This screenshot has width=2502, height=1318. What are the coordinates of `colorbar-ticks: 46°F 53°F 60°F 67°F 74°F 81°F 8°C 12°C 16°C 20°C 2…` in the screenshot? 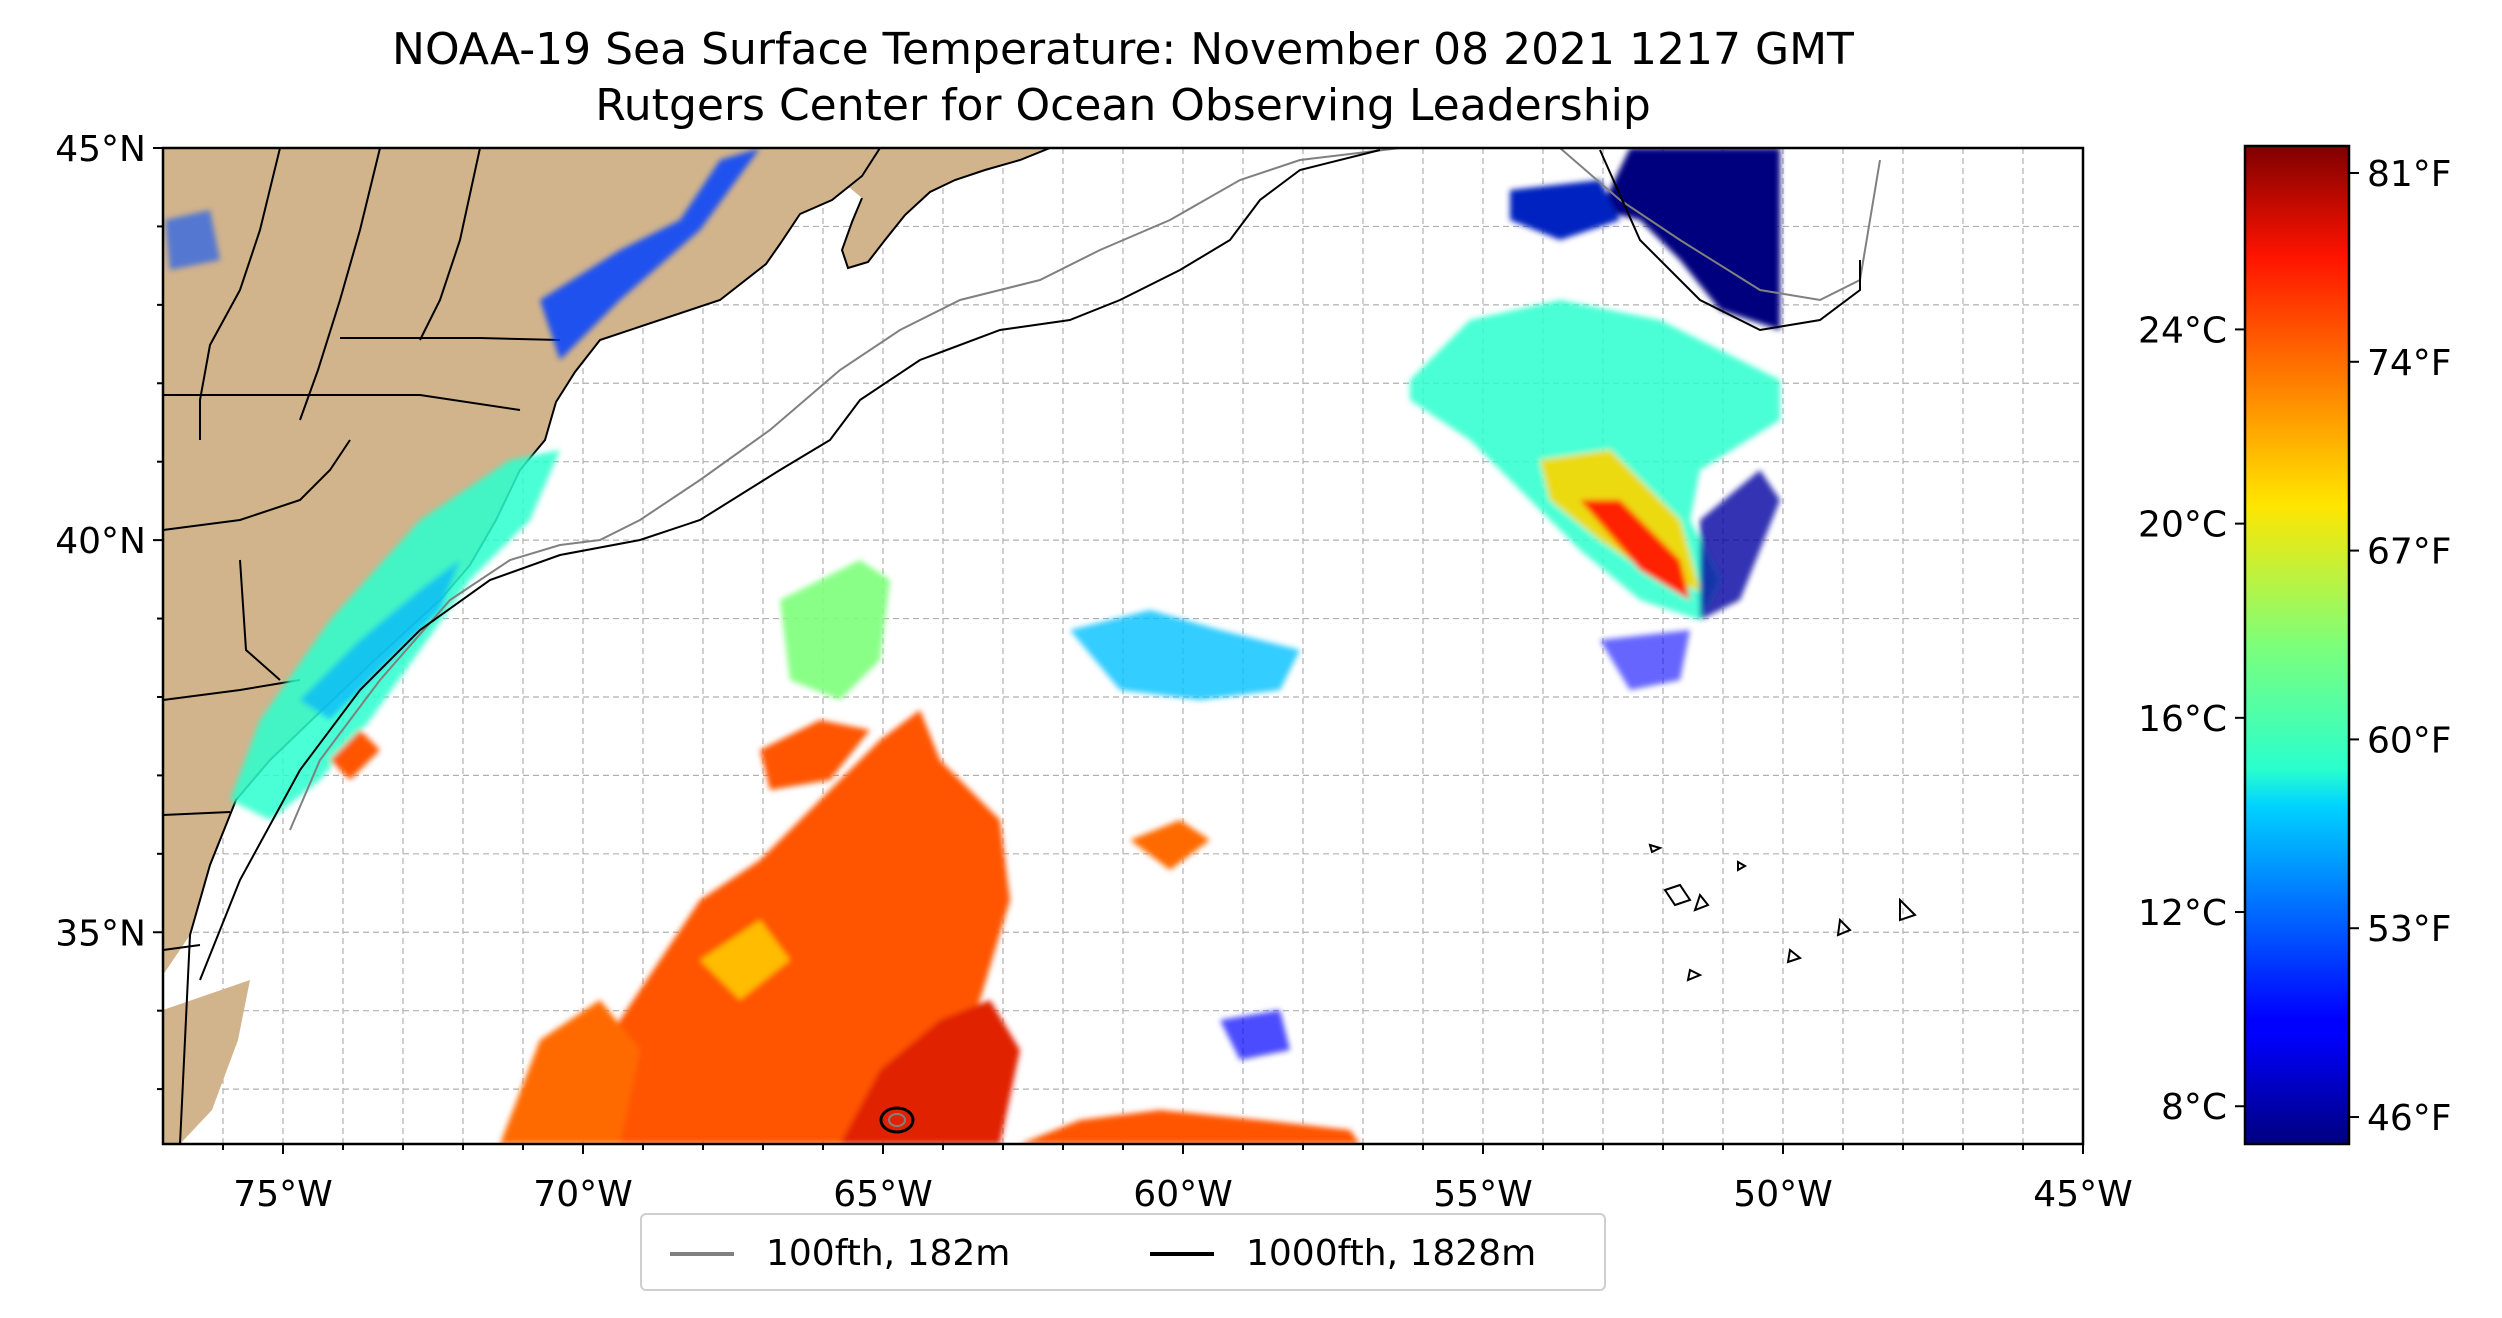 It's located at (2294, 646).